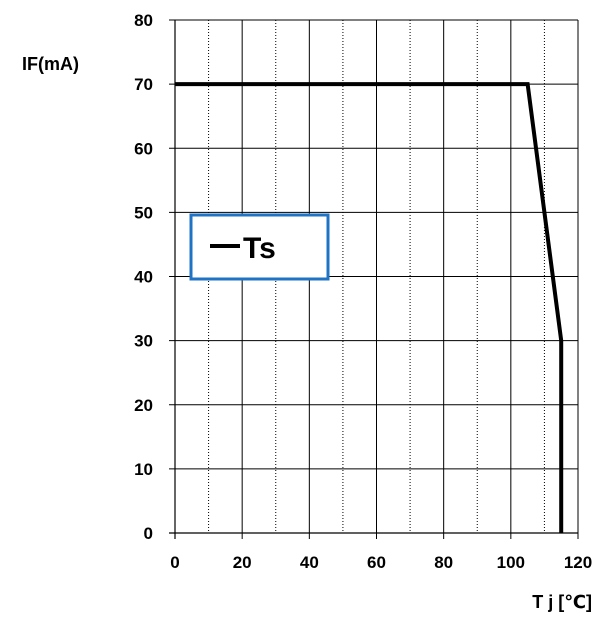  What do you see at coordinates (562, 602) in the screenshot?
I see `x-axis-title: T j [℃]` at bounding box center [562, 602].